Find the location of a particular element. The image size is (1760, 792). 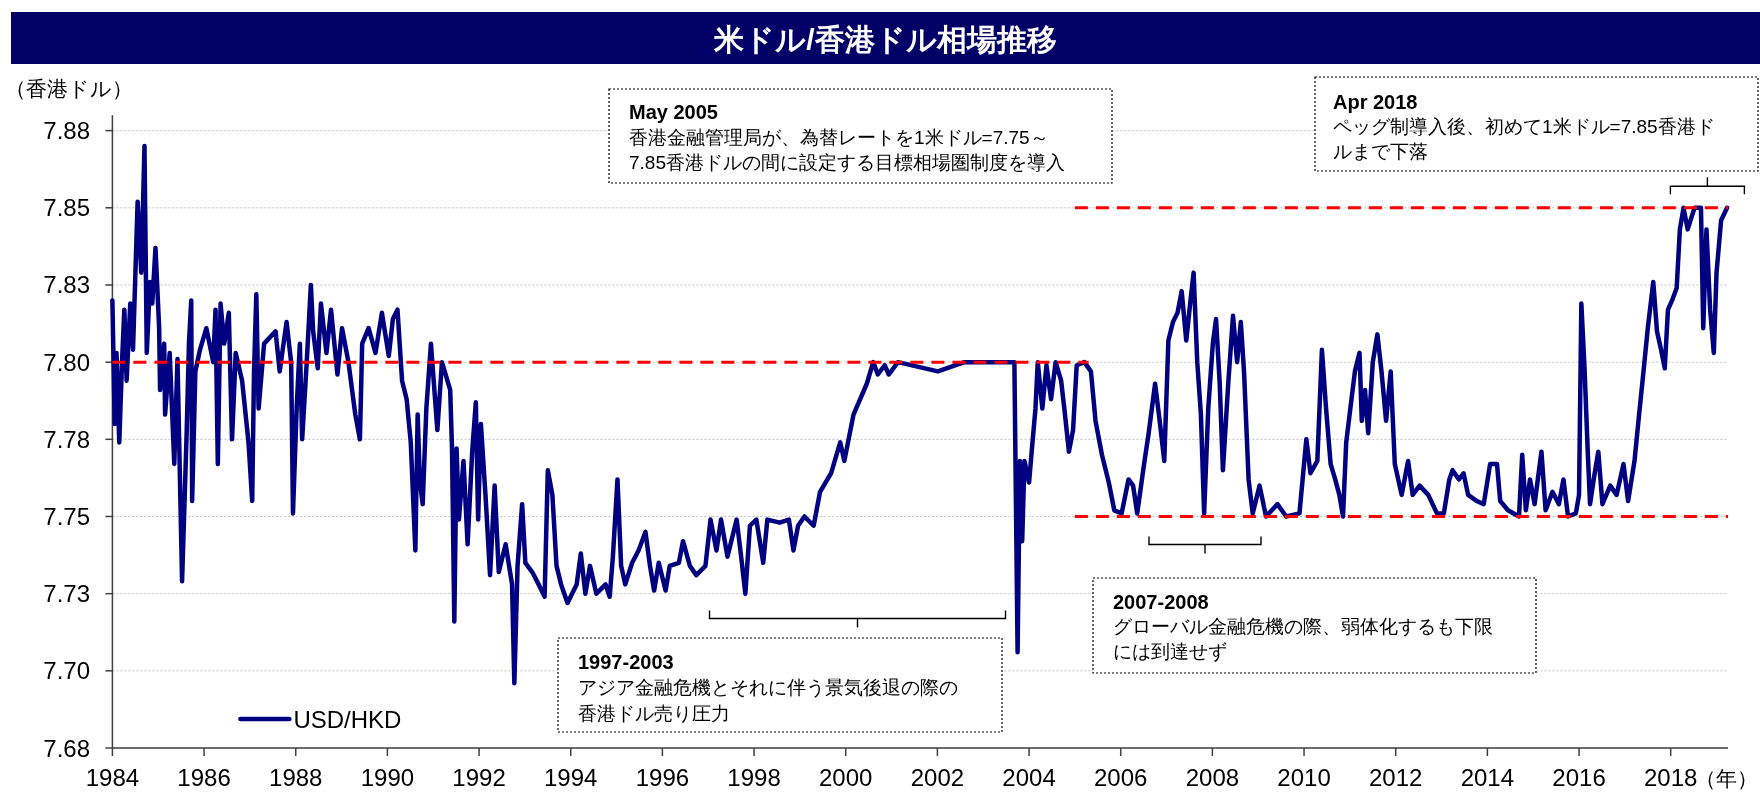

x-tick-label: 1994 is located at coordinates (571, 777).